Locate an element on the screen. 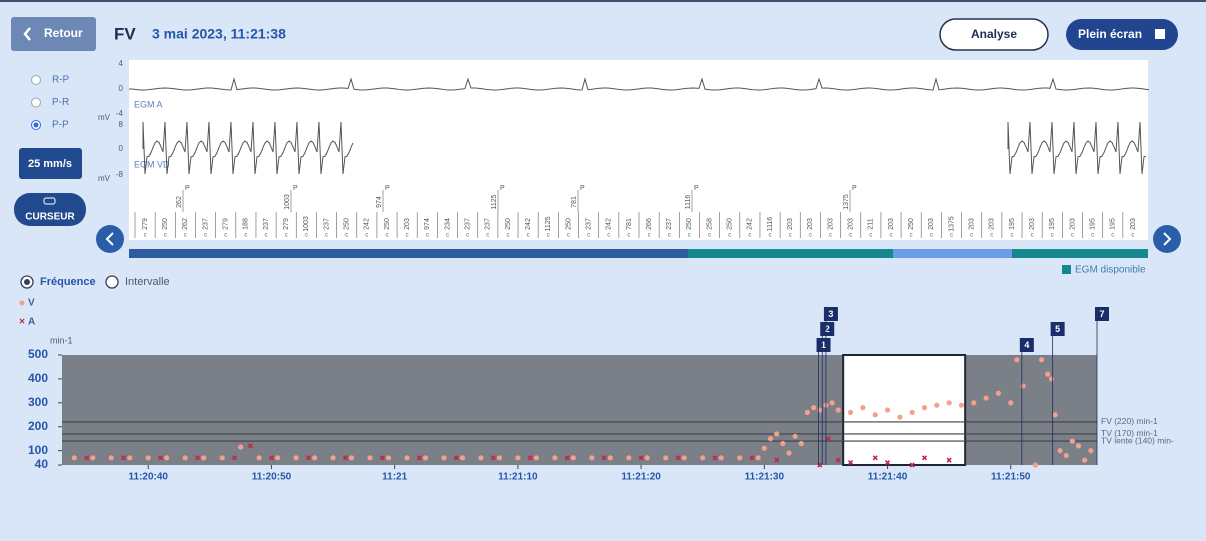  interval-label: 1003 is located at coordinates (306, 224).